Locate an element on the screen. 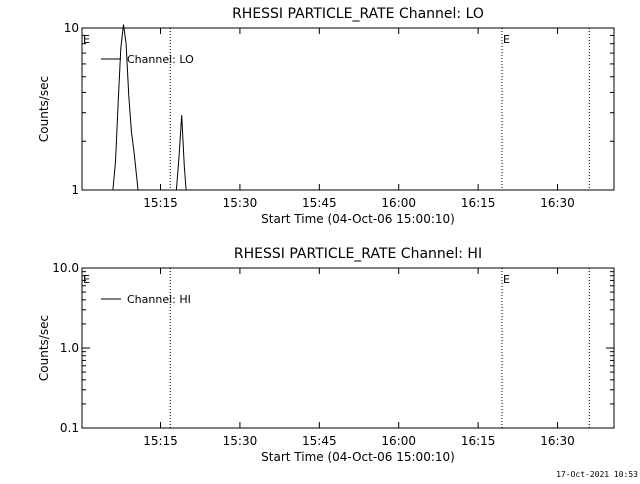 Image resolution: width=640 pixels, height=484 pixels. panel2-x-tick-label: 16:30 is located at coordinates (557, 441).